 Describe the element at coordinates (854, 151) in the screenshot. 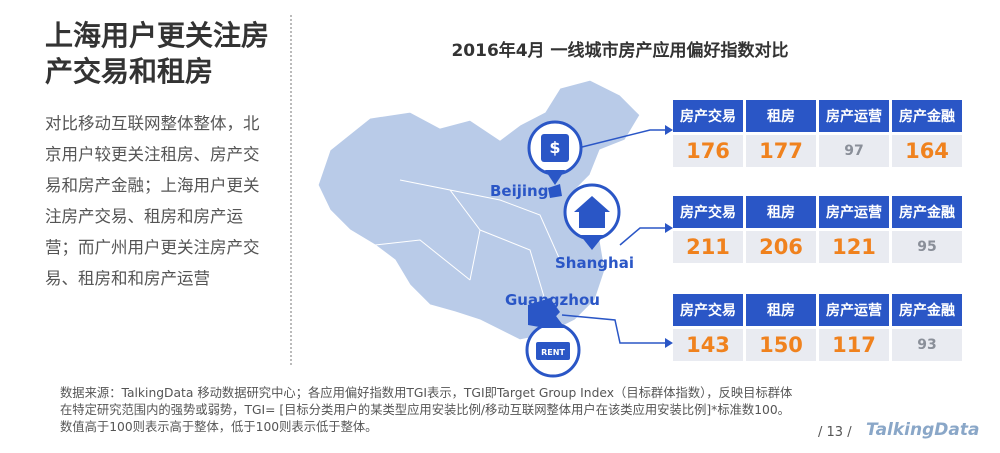

I see `table-value: 97` at that location.